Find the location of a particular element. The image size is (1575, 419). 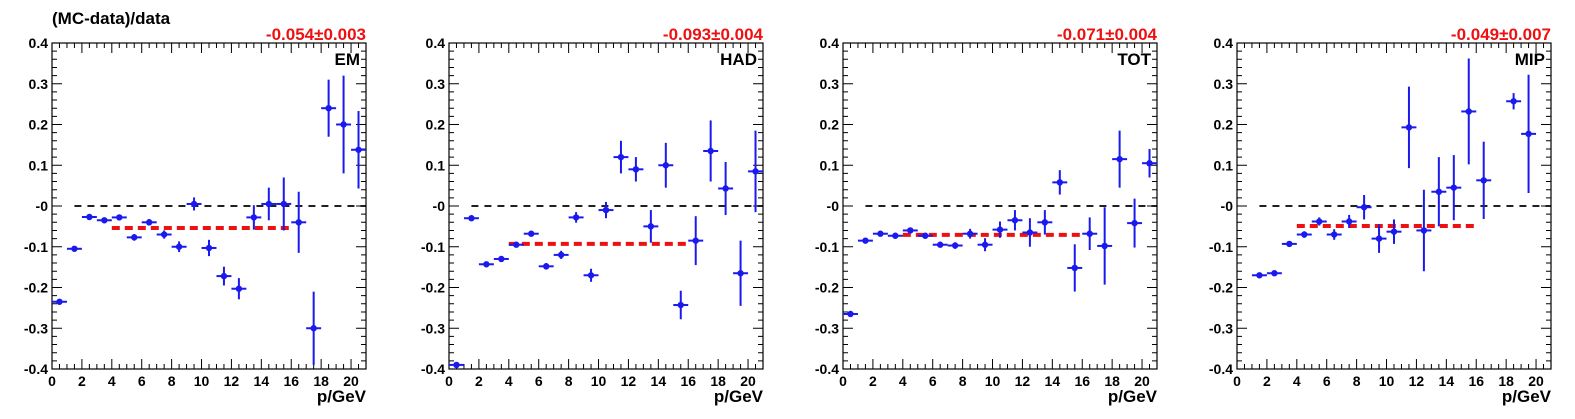

panel-label: HAD is located at coordinates (738, 59).